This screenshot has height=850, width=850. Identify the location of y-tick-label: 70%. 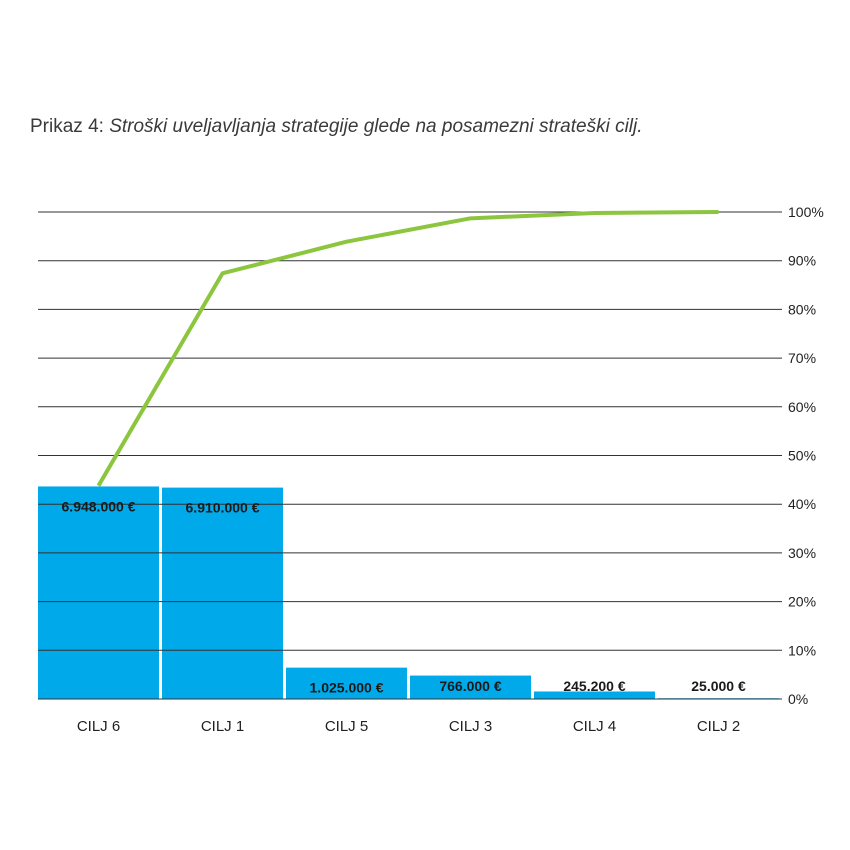
(802, 358).